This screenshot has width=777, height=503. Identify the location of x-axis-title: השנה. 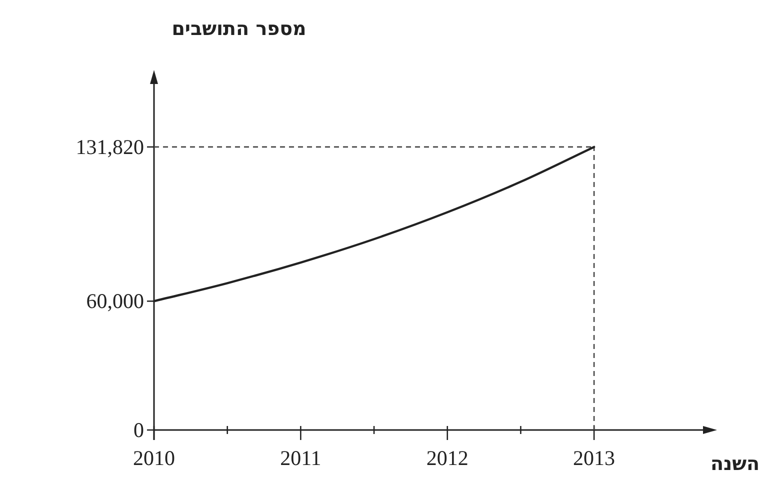
(735, 464).